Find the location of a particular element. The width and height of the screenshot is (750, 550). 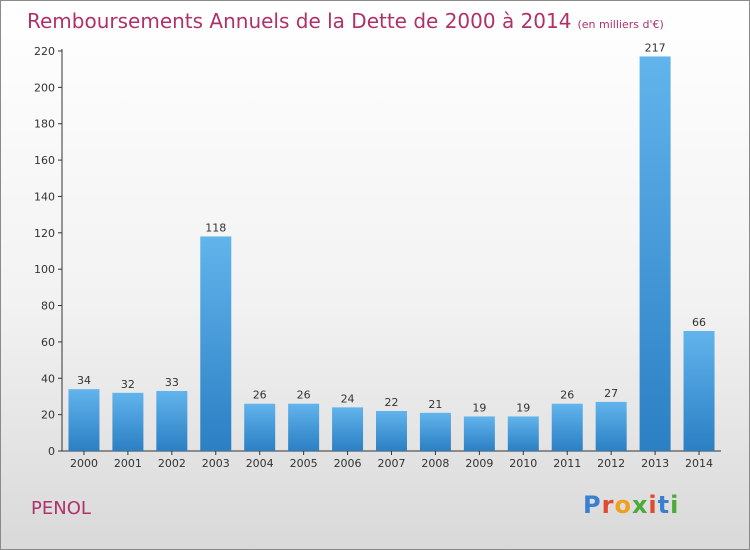

bar-2001 is located at coordinates (128, 421).